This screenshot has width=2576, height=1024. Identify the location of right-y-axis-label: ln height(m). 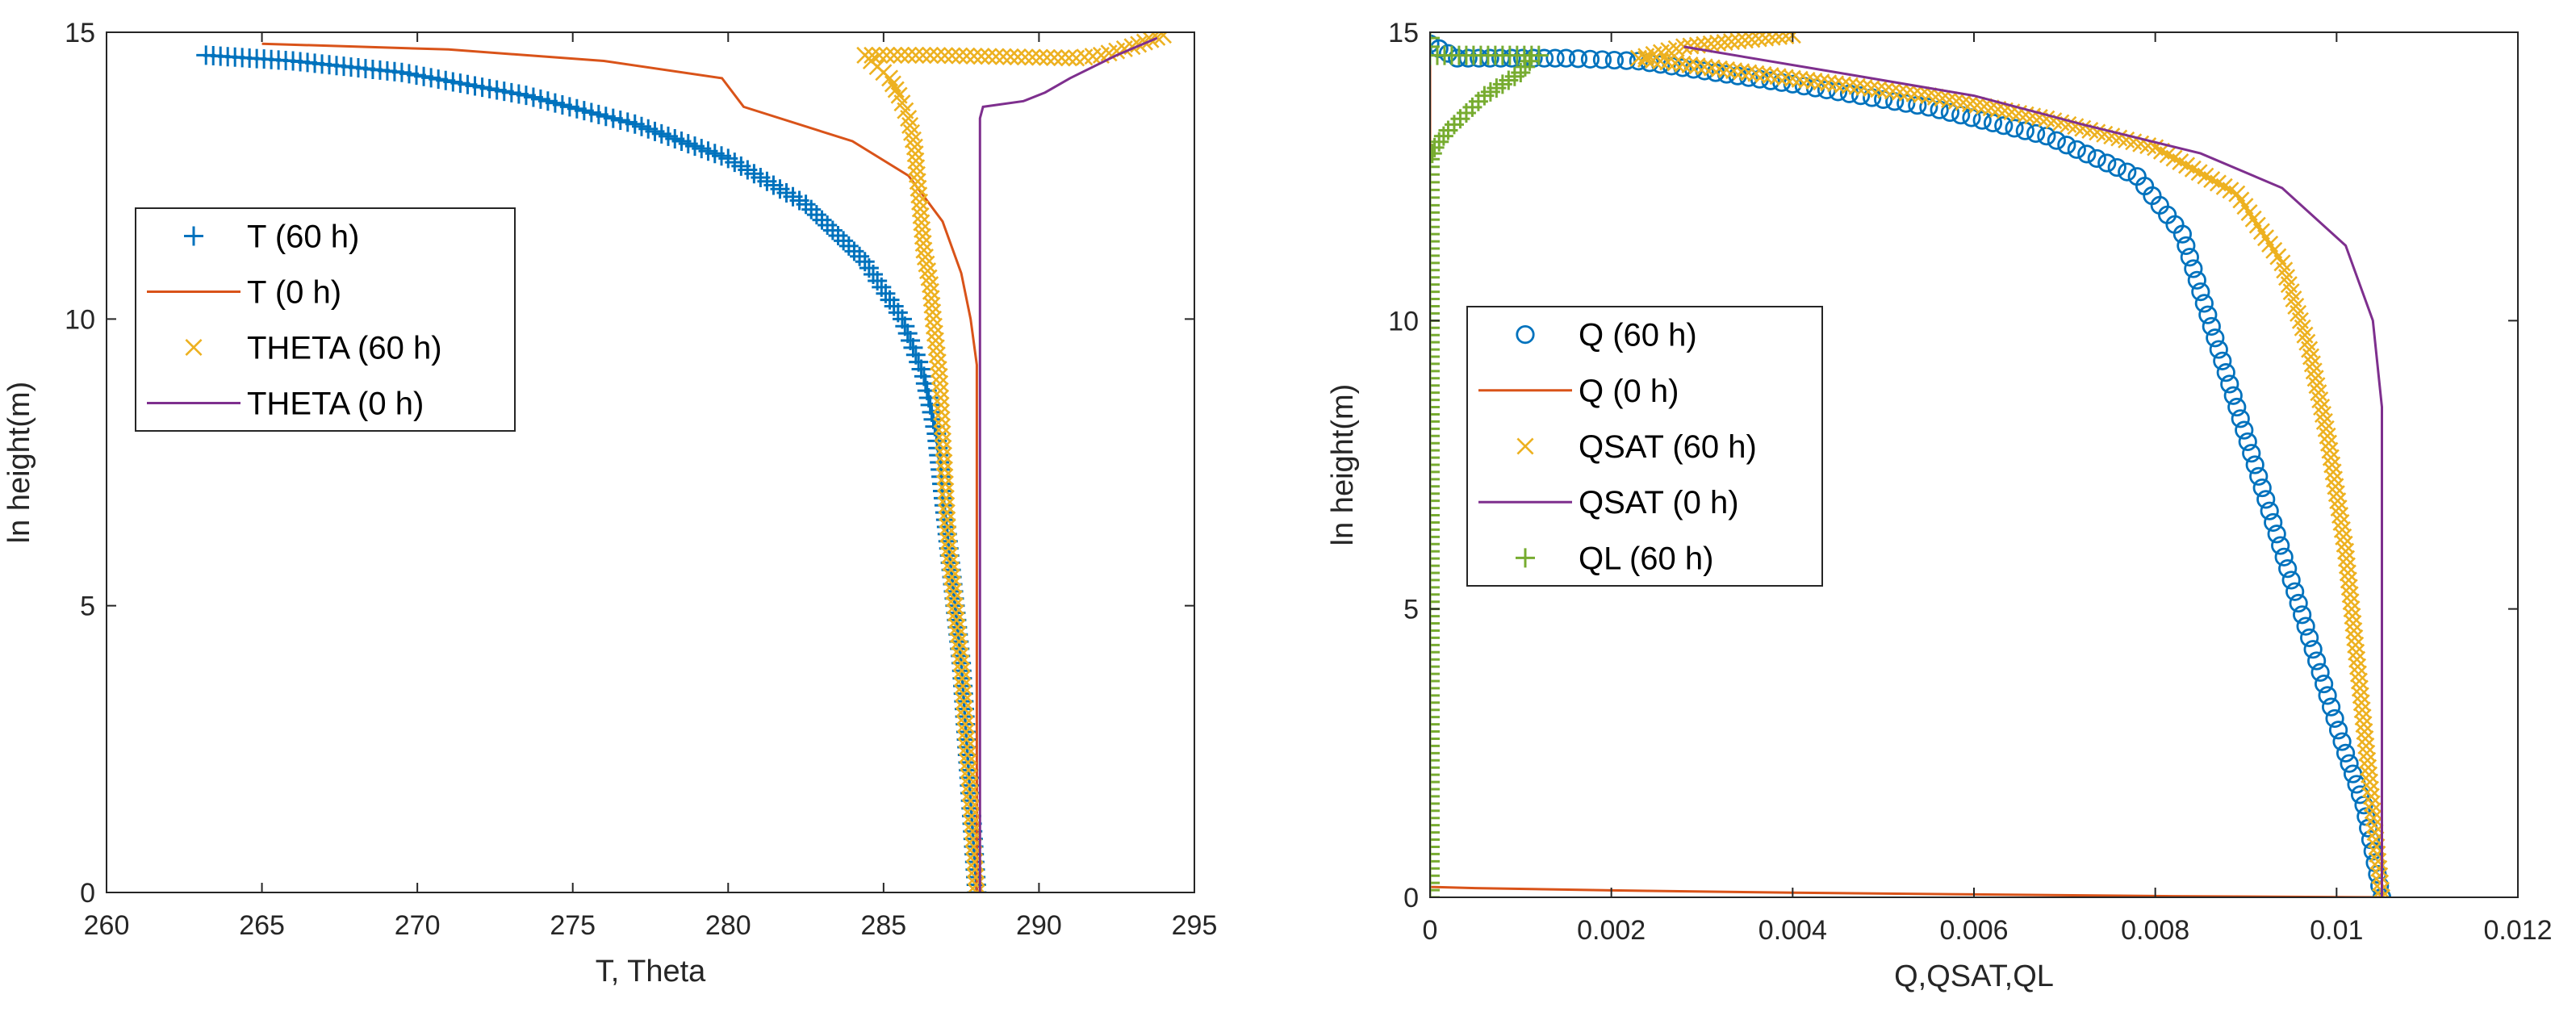
(1343, 465).